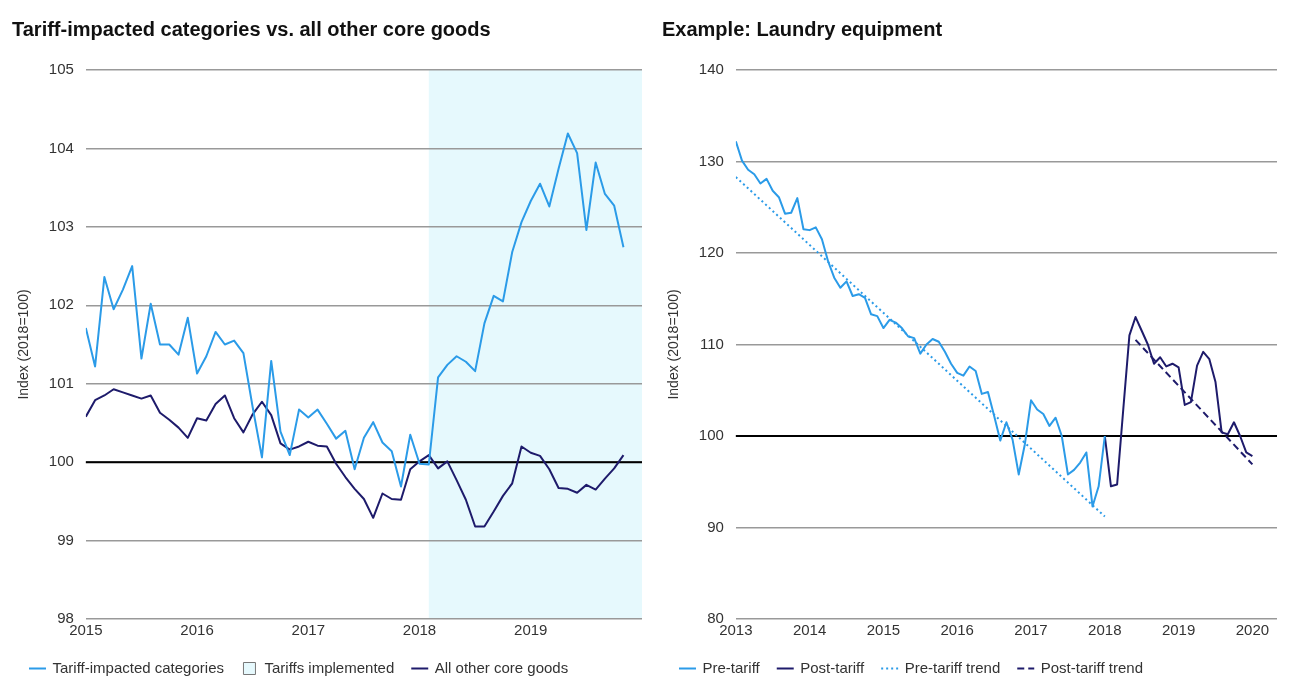 The image size is (1303, 695). What do you see at coordinates (715, 526) in the screenshot?
I see `y-tick-label: 90` at bounding box center [715, 526].